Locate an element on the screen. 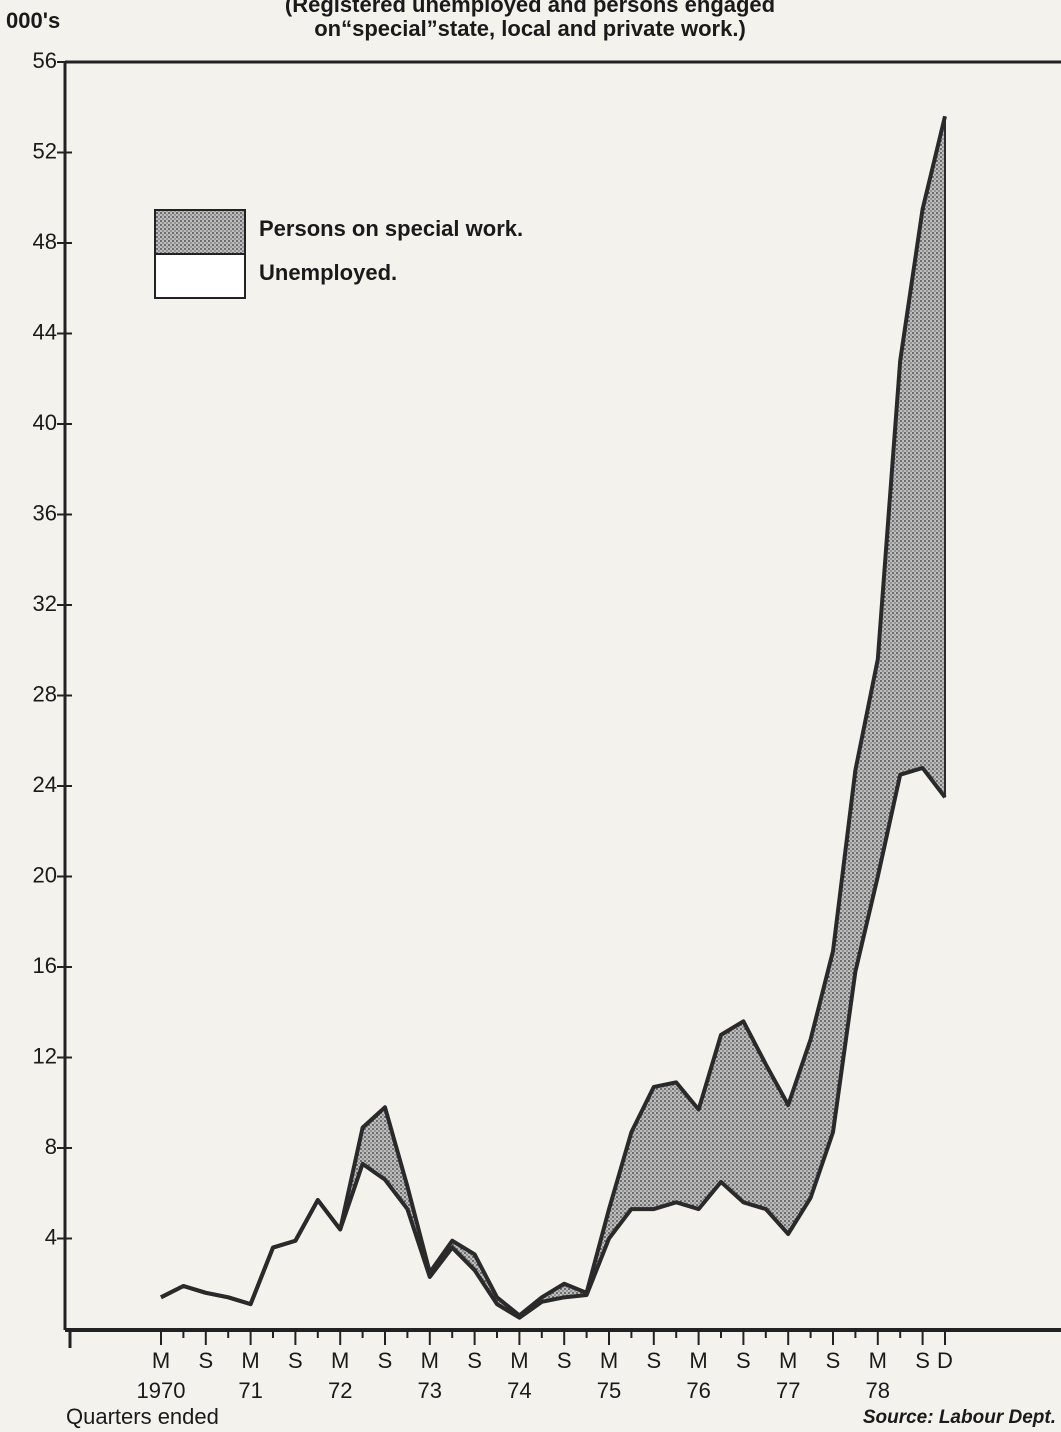  legend-label: Persons on special work. is located at coordinates (391, 228).